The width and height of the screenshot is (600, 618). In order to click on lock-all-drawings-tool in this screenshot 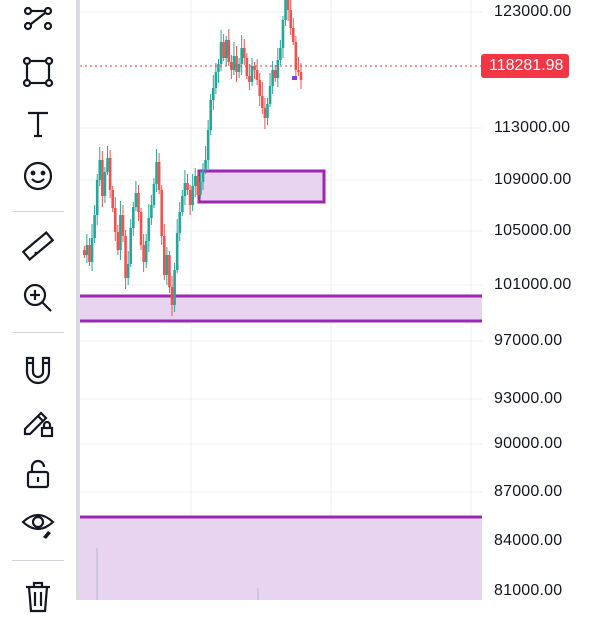, I will do `click(38, 474)`.